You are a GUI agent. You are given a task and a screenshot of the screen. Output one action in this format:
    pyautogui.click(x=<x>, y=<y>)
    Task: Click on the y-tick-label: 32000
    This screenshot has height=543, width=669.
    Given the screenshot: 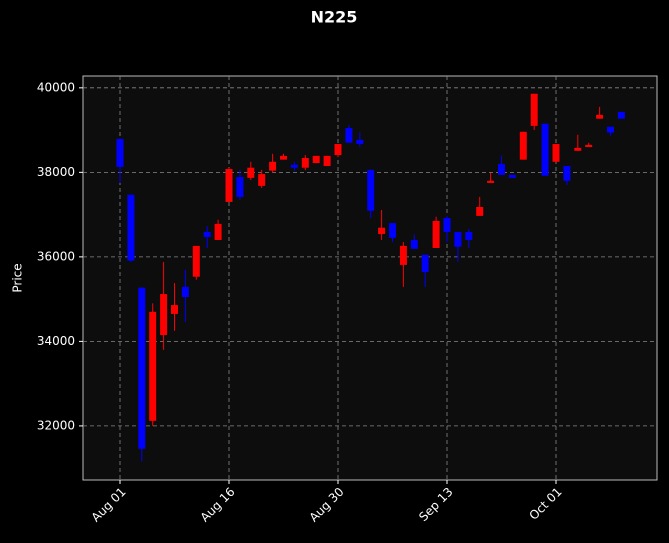 What is the action you would take?
    pyautogui.click(x=56, y=425)
    